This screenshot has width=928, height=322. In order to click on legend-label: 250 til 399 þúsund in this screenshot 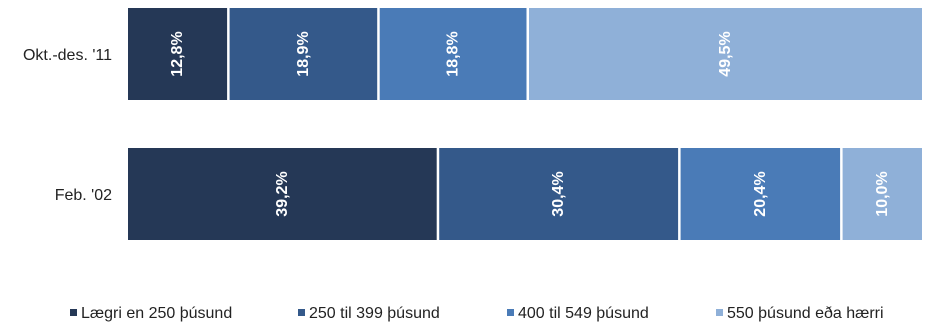, I will do `click(374, 313)`.